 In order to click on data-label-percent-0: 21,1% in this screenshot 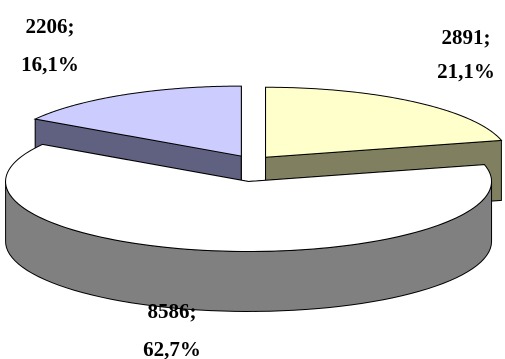, I will do `click(466, 71)`.